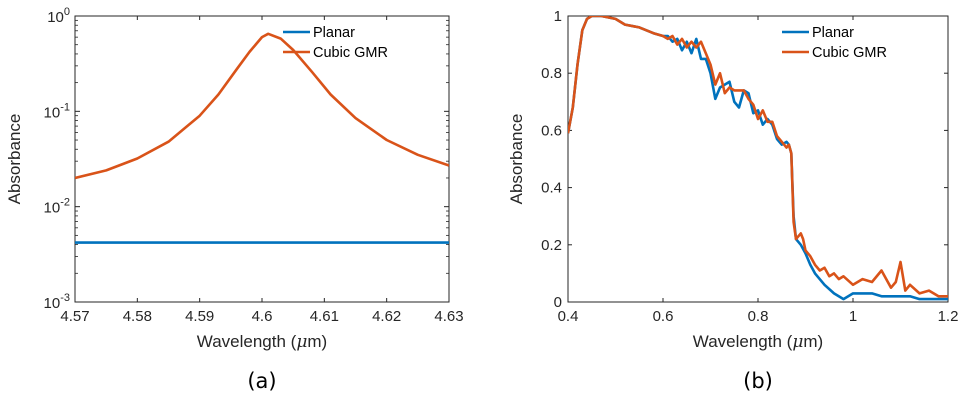 The image size is (964, 406). Describe the element at coordinates (67, 12) in the screenshot. I see `y-tick-exponent: 0` at that location.